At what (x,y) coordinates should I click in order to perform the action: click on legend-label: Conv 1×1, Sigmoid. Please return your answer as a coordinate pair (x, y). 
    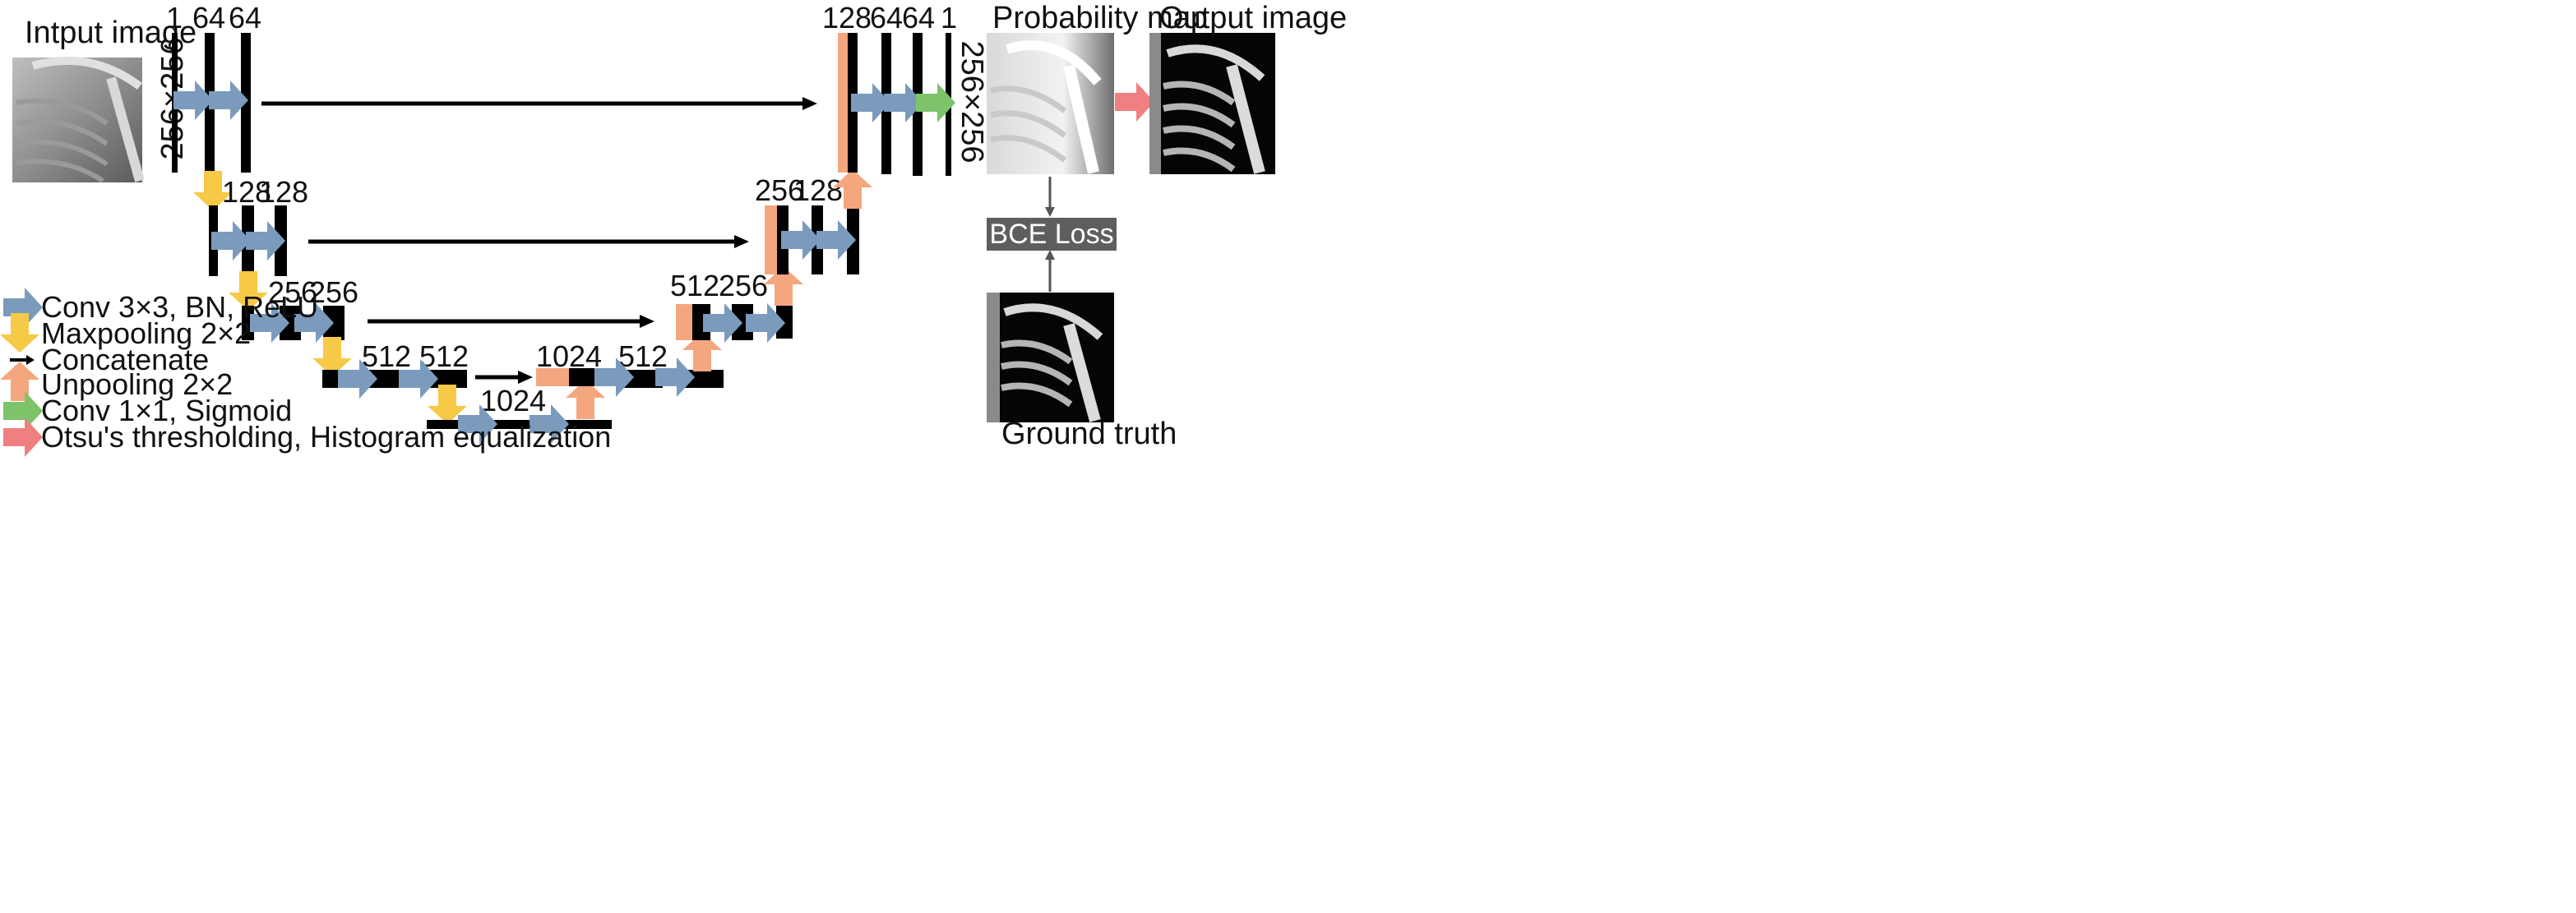
    Looking at the image, I should click on (166, 410).